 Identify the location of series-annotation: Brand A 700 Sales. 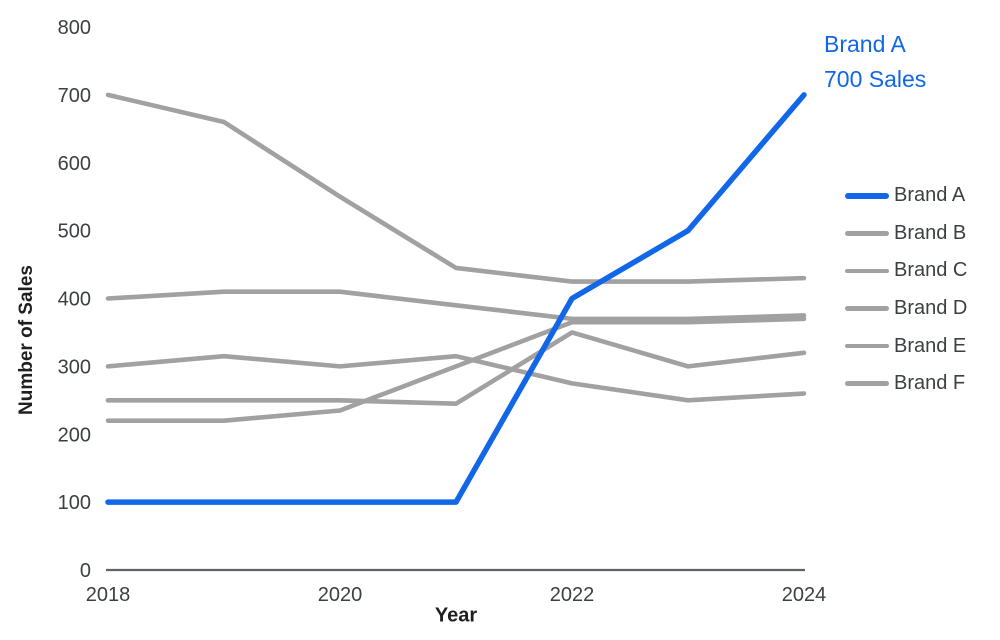
(875, 62).